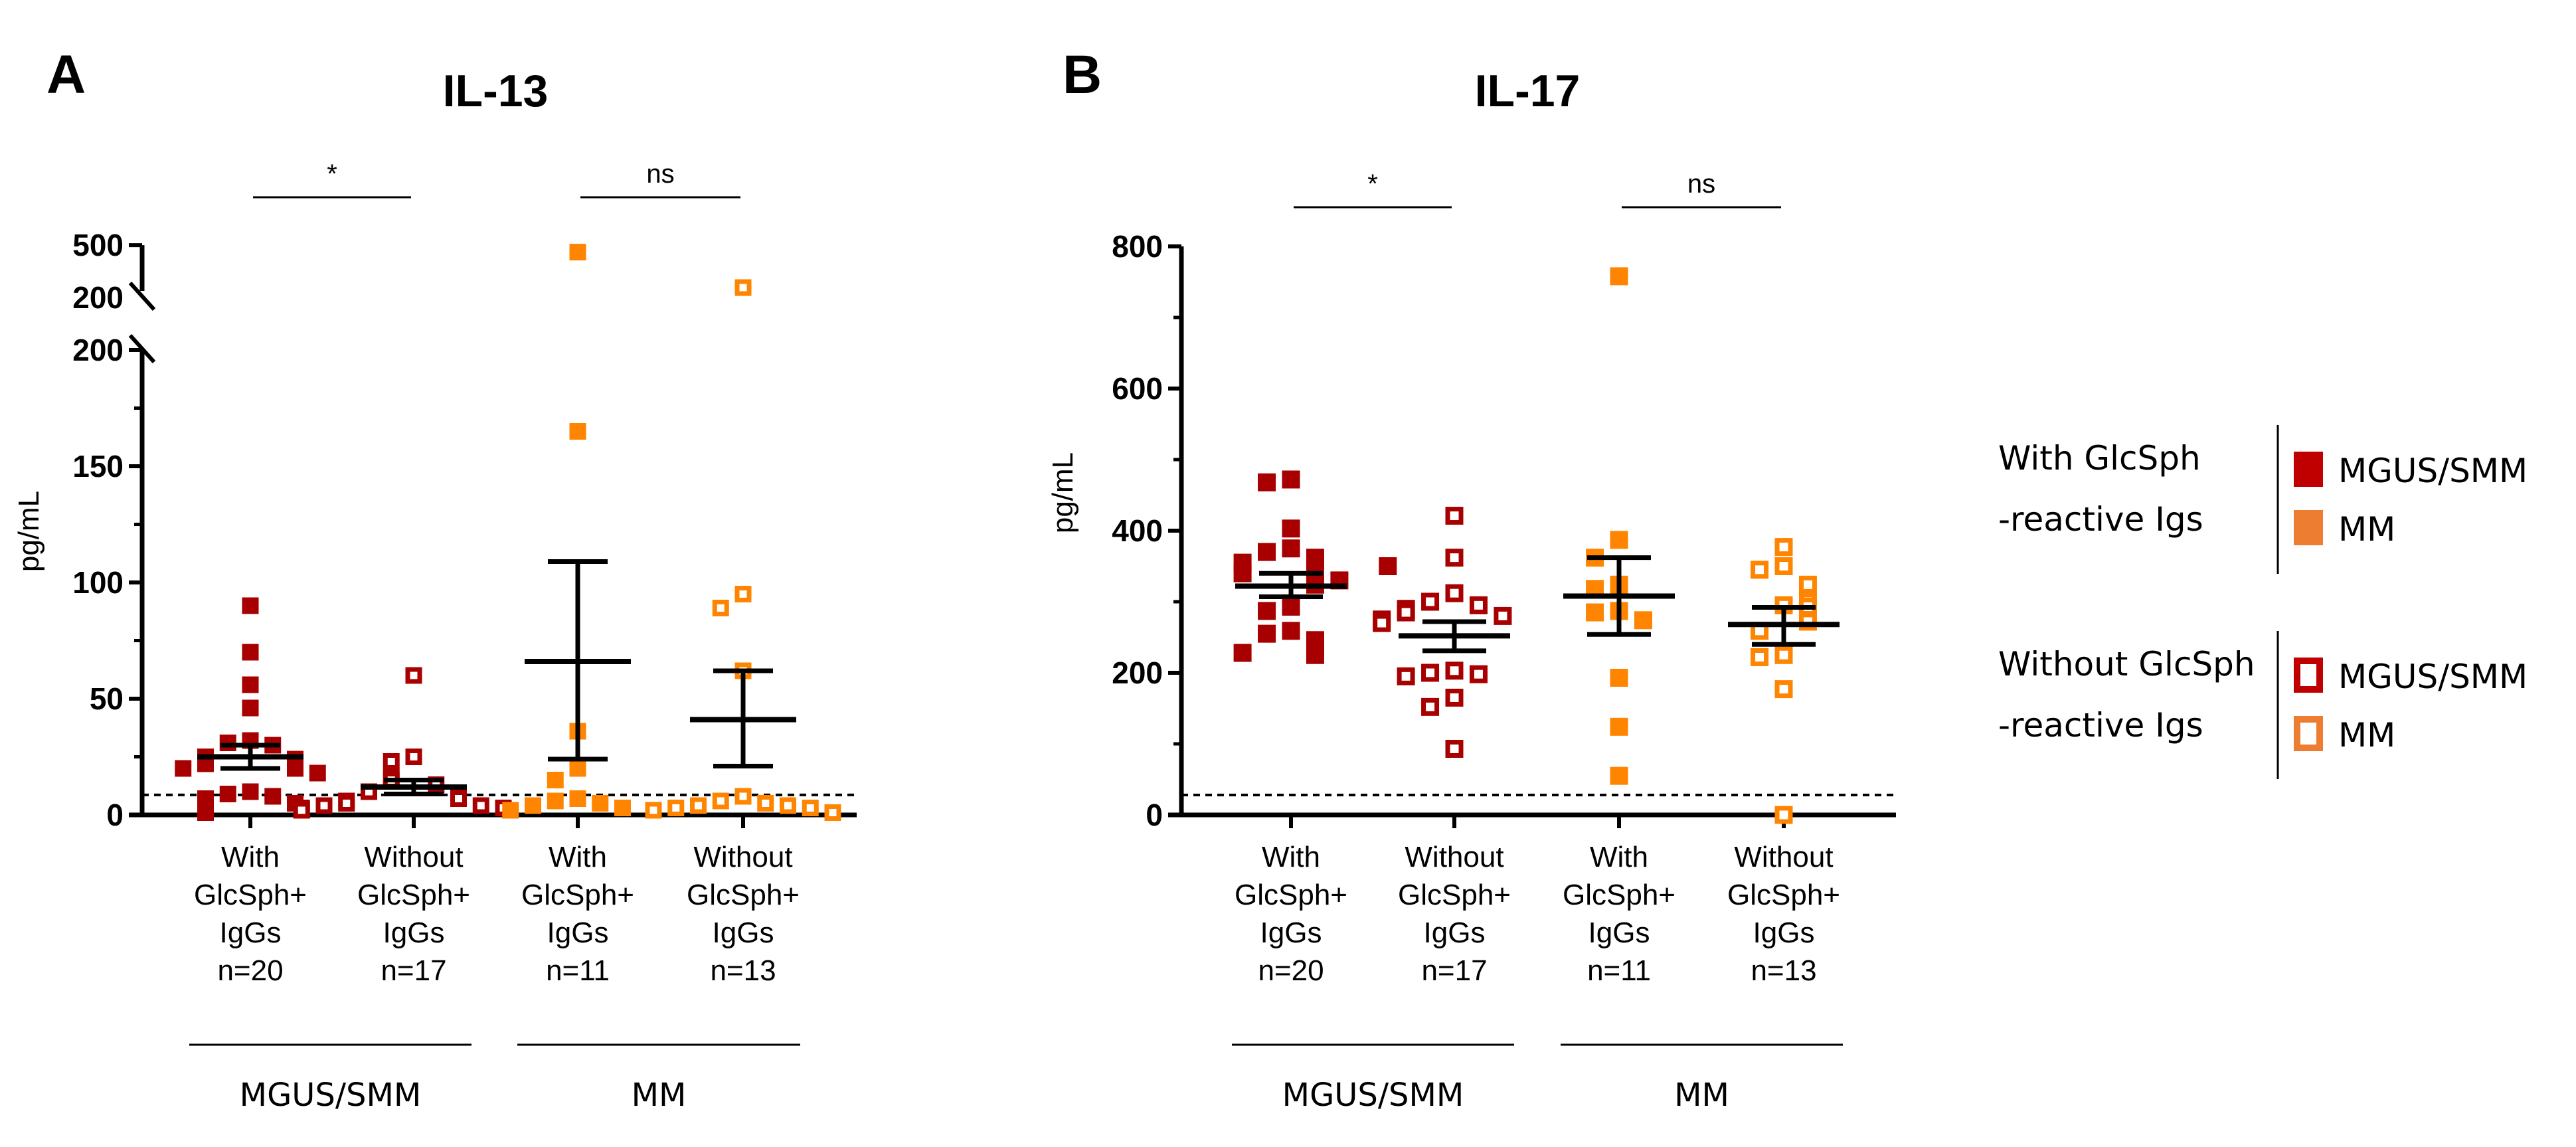 Image resolution: width=2576 pixels, height=1147 pixels. What do you see at coordinates (142, 296) in the screenshot?
I see `axis-break-mark` at bounding box center [142, 296].